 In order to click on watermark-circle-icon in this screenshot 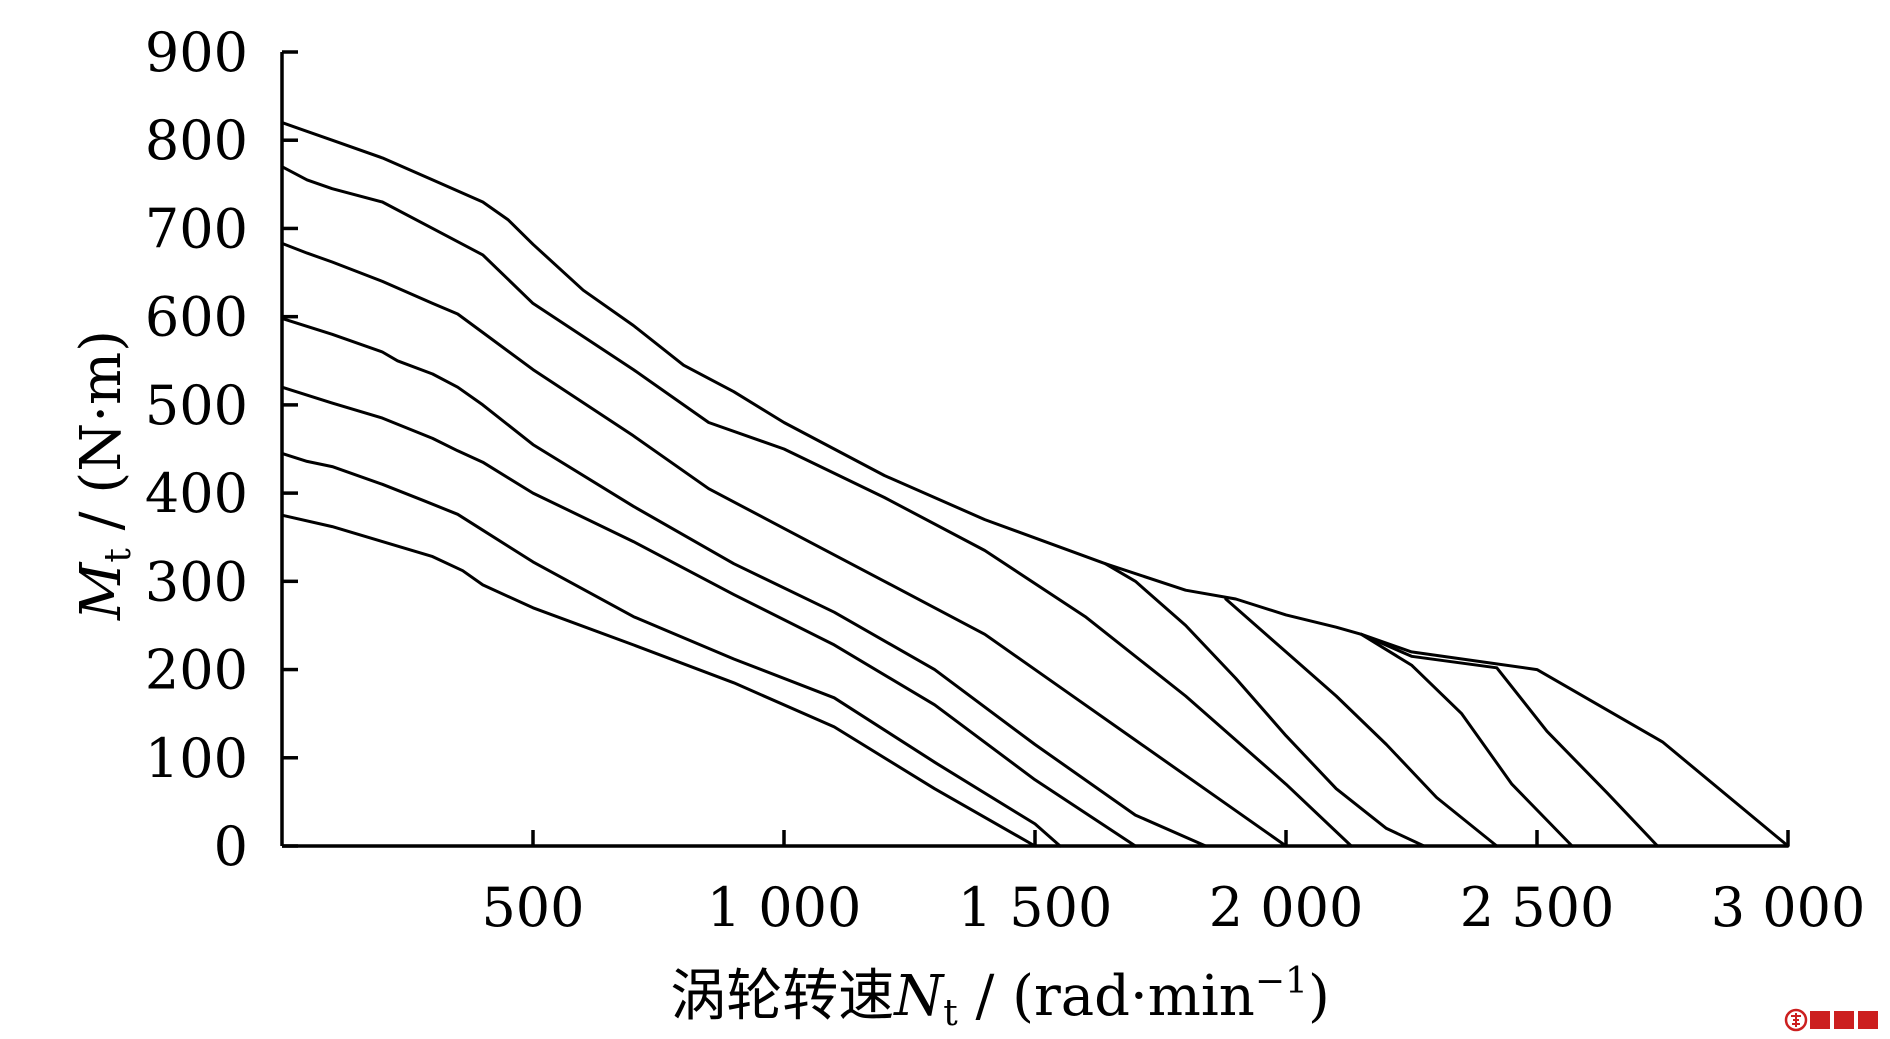, I will do `click(1796, 1020)`.